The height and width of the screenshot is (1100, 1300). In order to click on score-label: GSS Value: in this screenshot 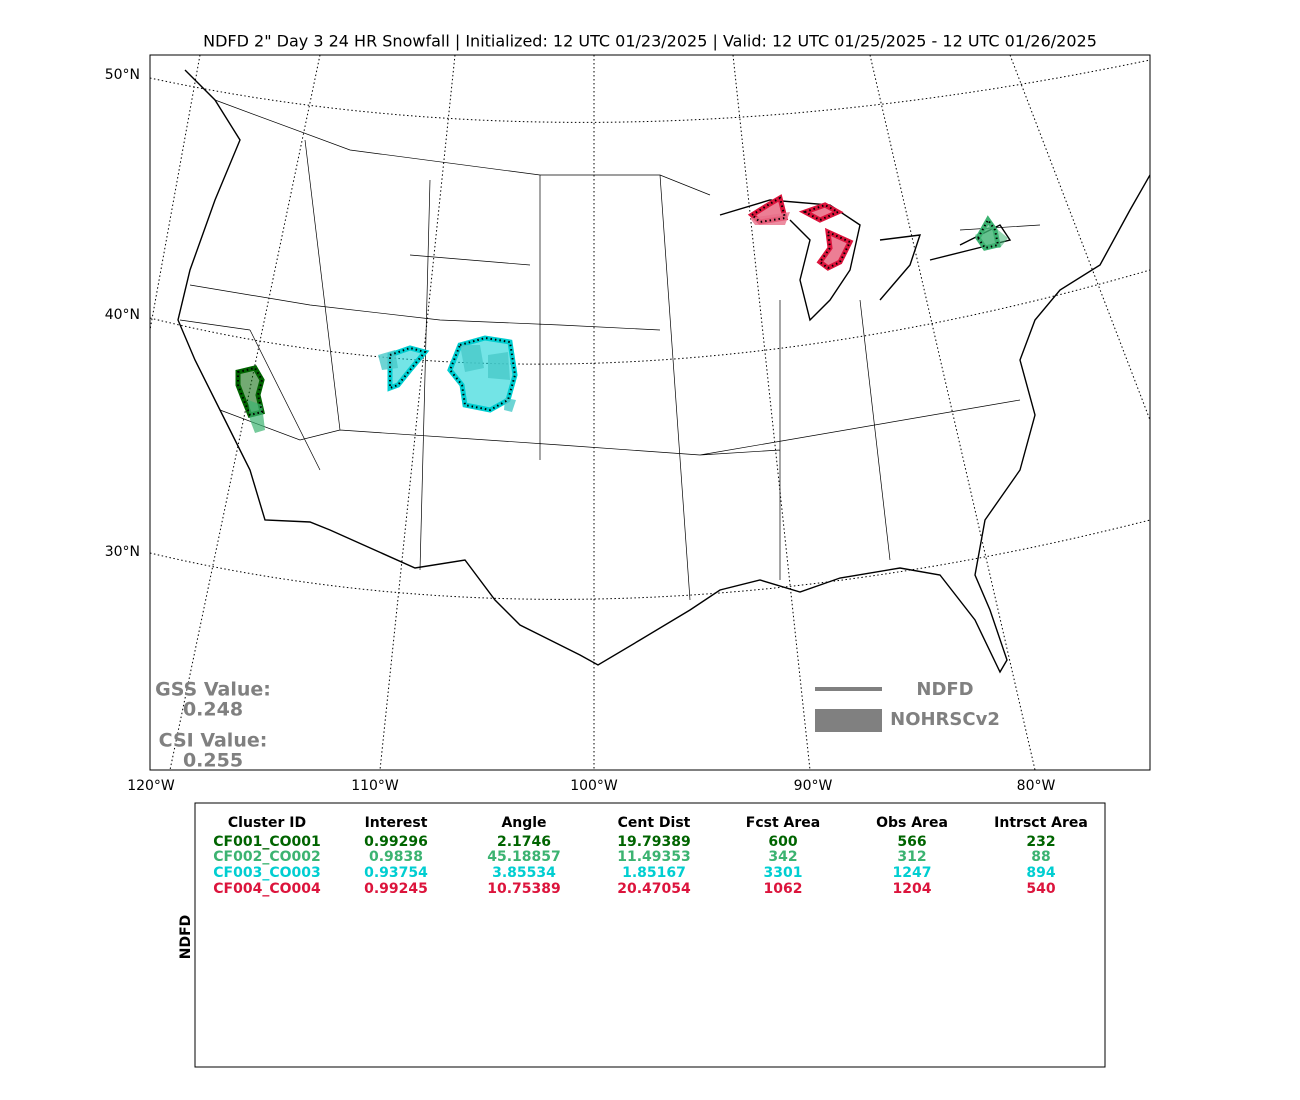, I will do `click(213, 690)`.